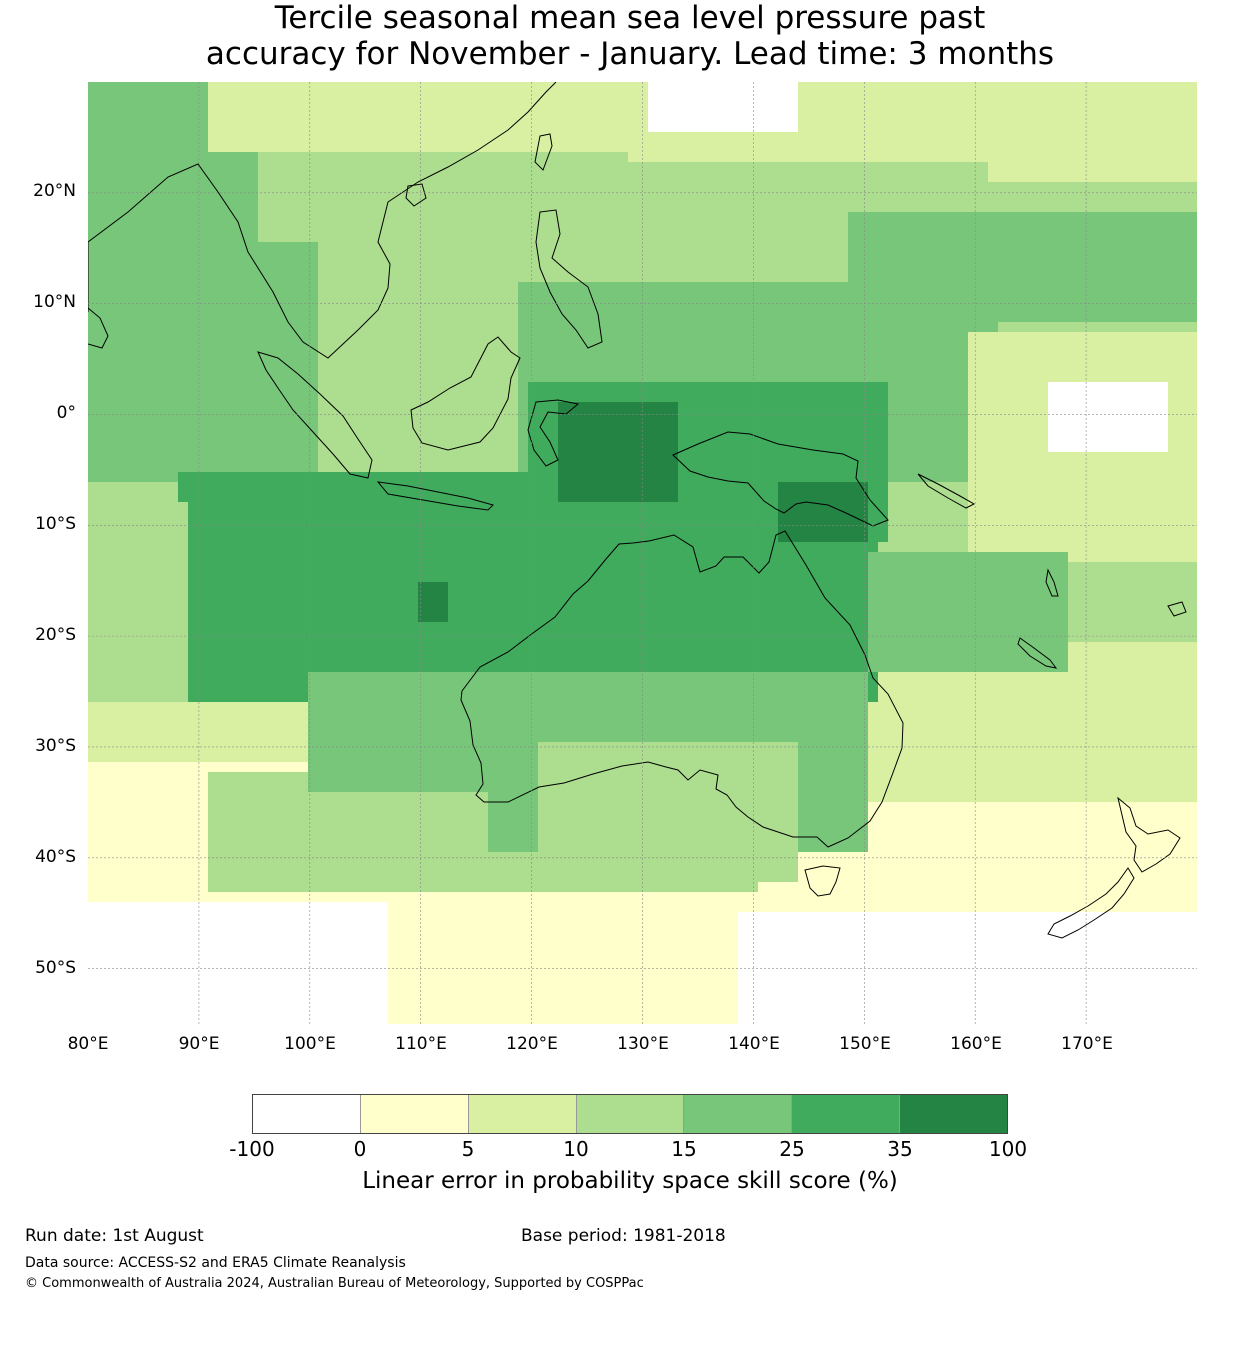  What do you see at coordinates (754, 1044) in the screenshot?
I see `lon-label-140e: 140°E` at bounding box center [754, 1044].